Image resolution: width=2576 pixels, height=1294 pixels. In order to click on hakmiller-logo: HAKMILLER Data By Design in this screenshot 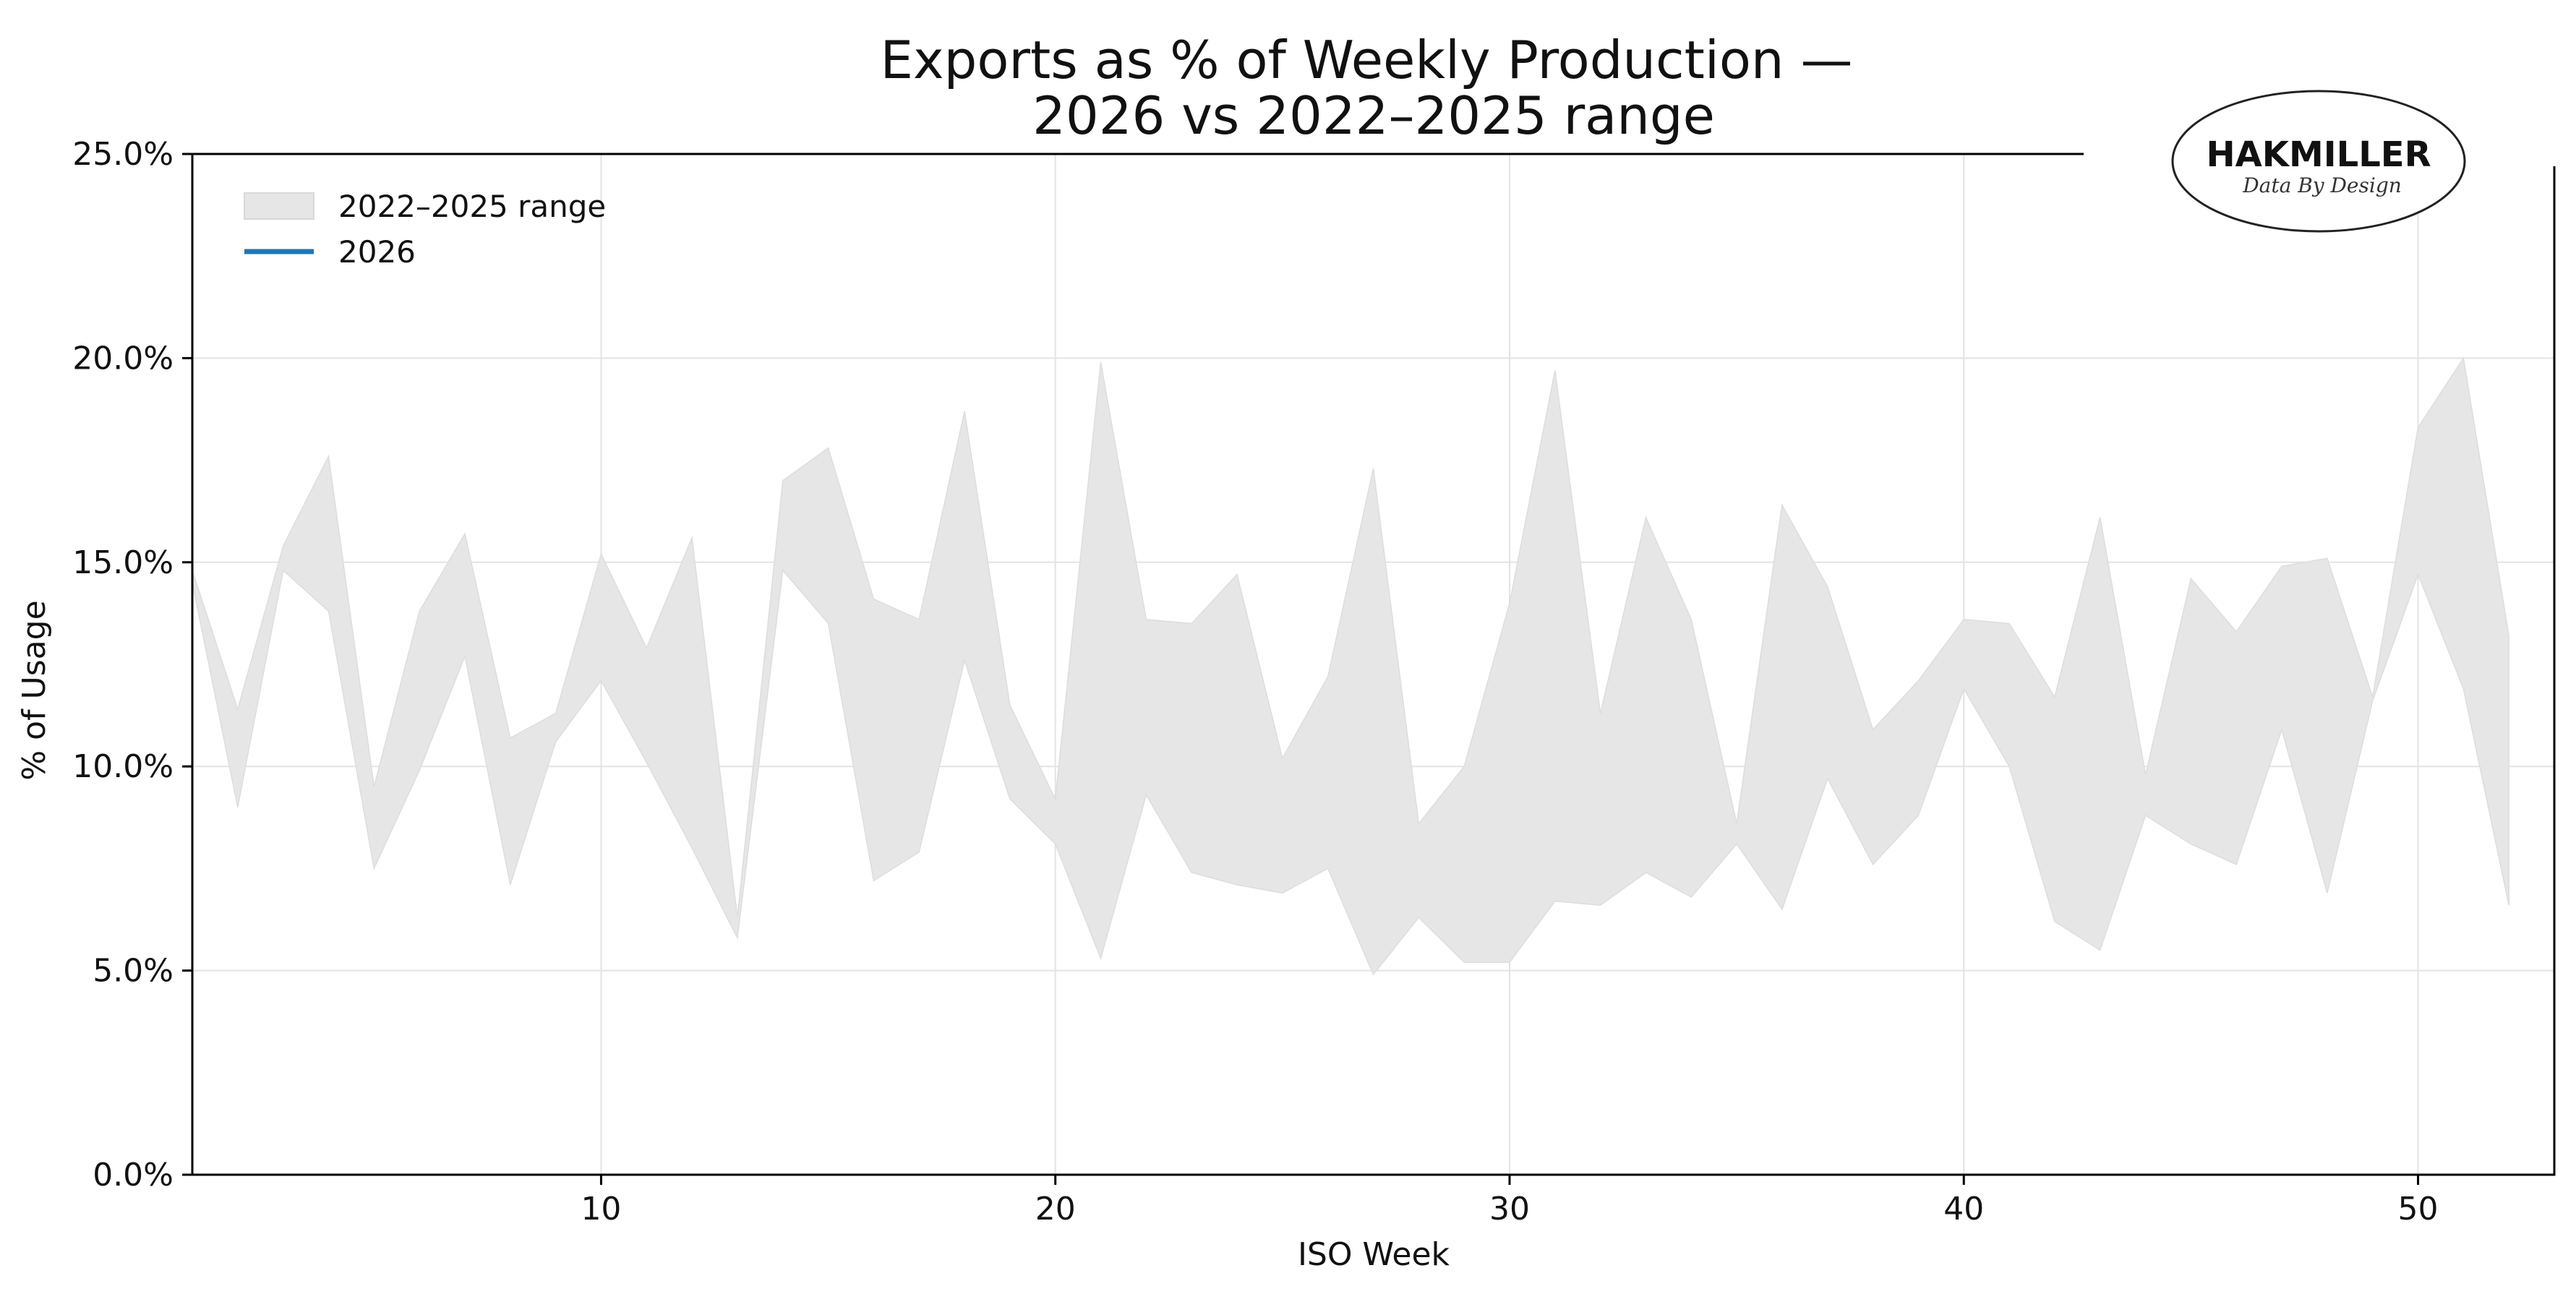, I will do `click(2322, 161)`.